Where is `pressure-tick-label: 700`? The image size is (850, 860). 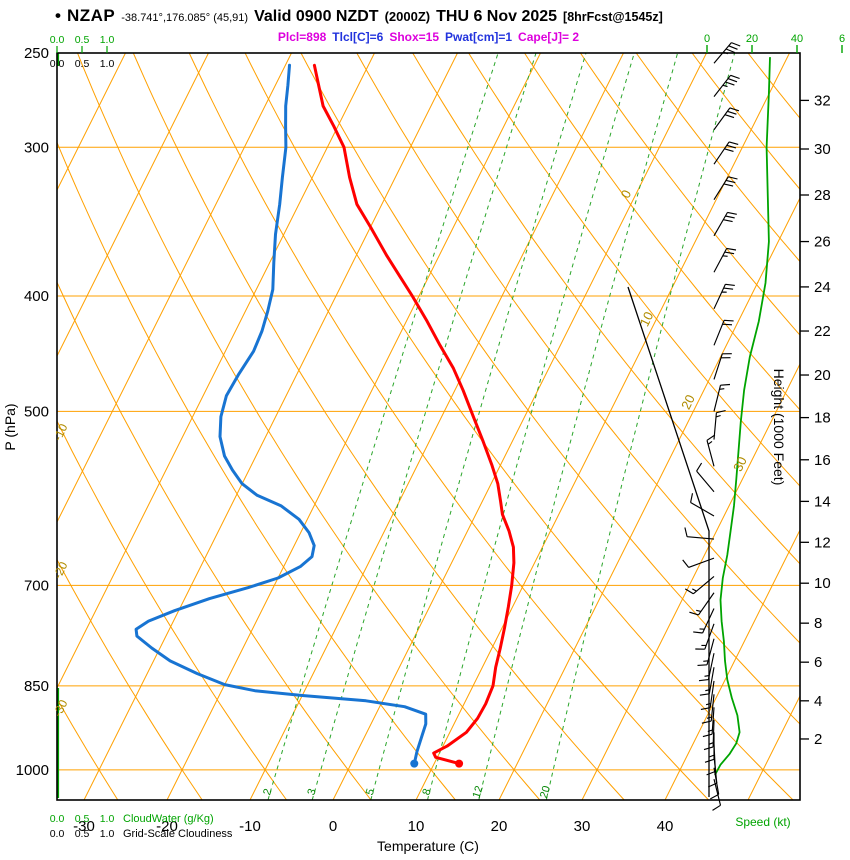 pressure-tick-label: 700 is located at coordinates (36, 585).